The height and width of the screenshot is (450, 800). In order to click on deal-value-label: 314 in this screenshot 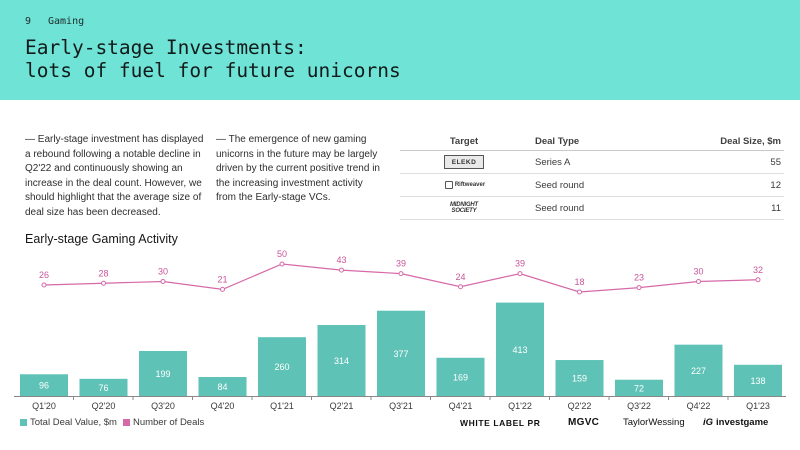, I will do `click(341, 361)`.